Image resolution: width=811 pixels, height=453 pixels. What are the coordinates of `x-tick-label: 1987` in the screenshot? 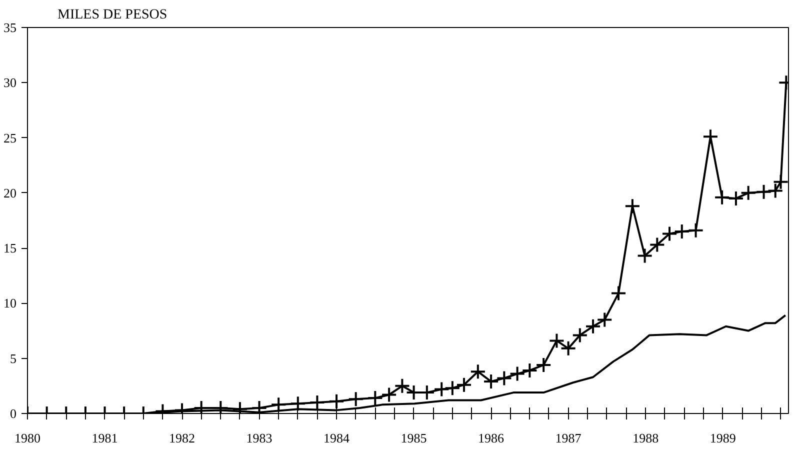 It's located at (568, 438).